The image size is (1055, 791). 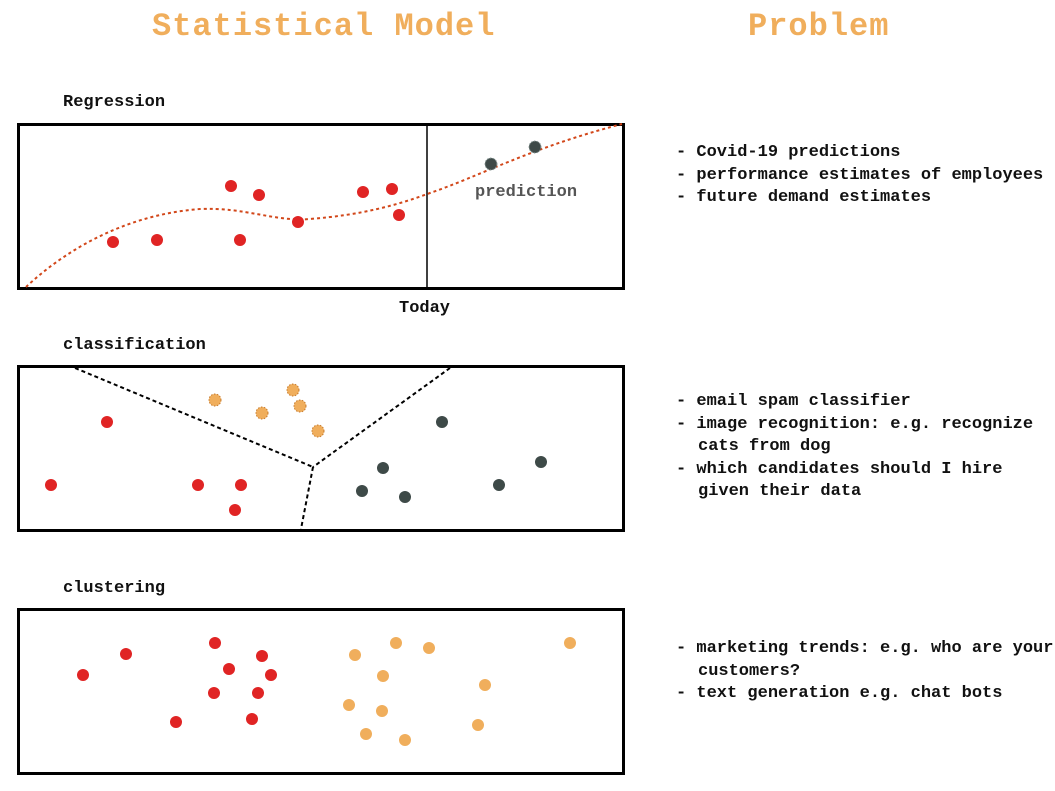 I want to click on regression-frame, so click(x=321, y=206).